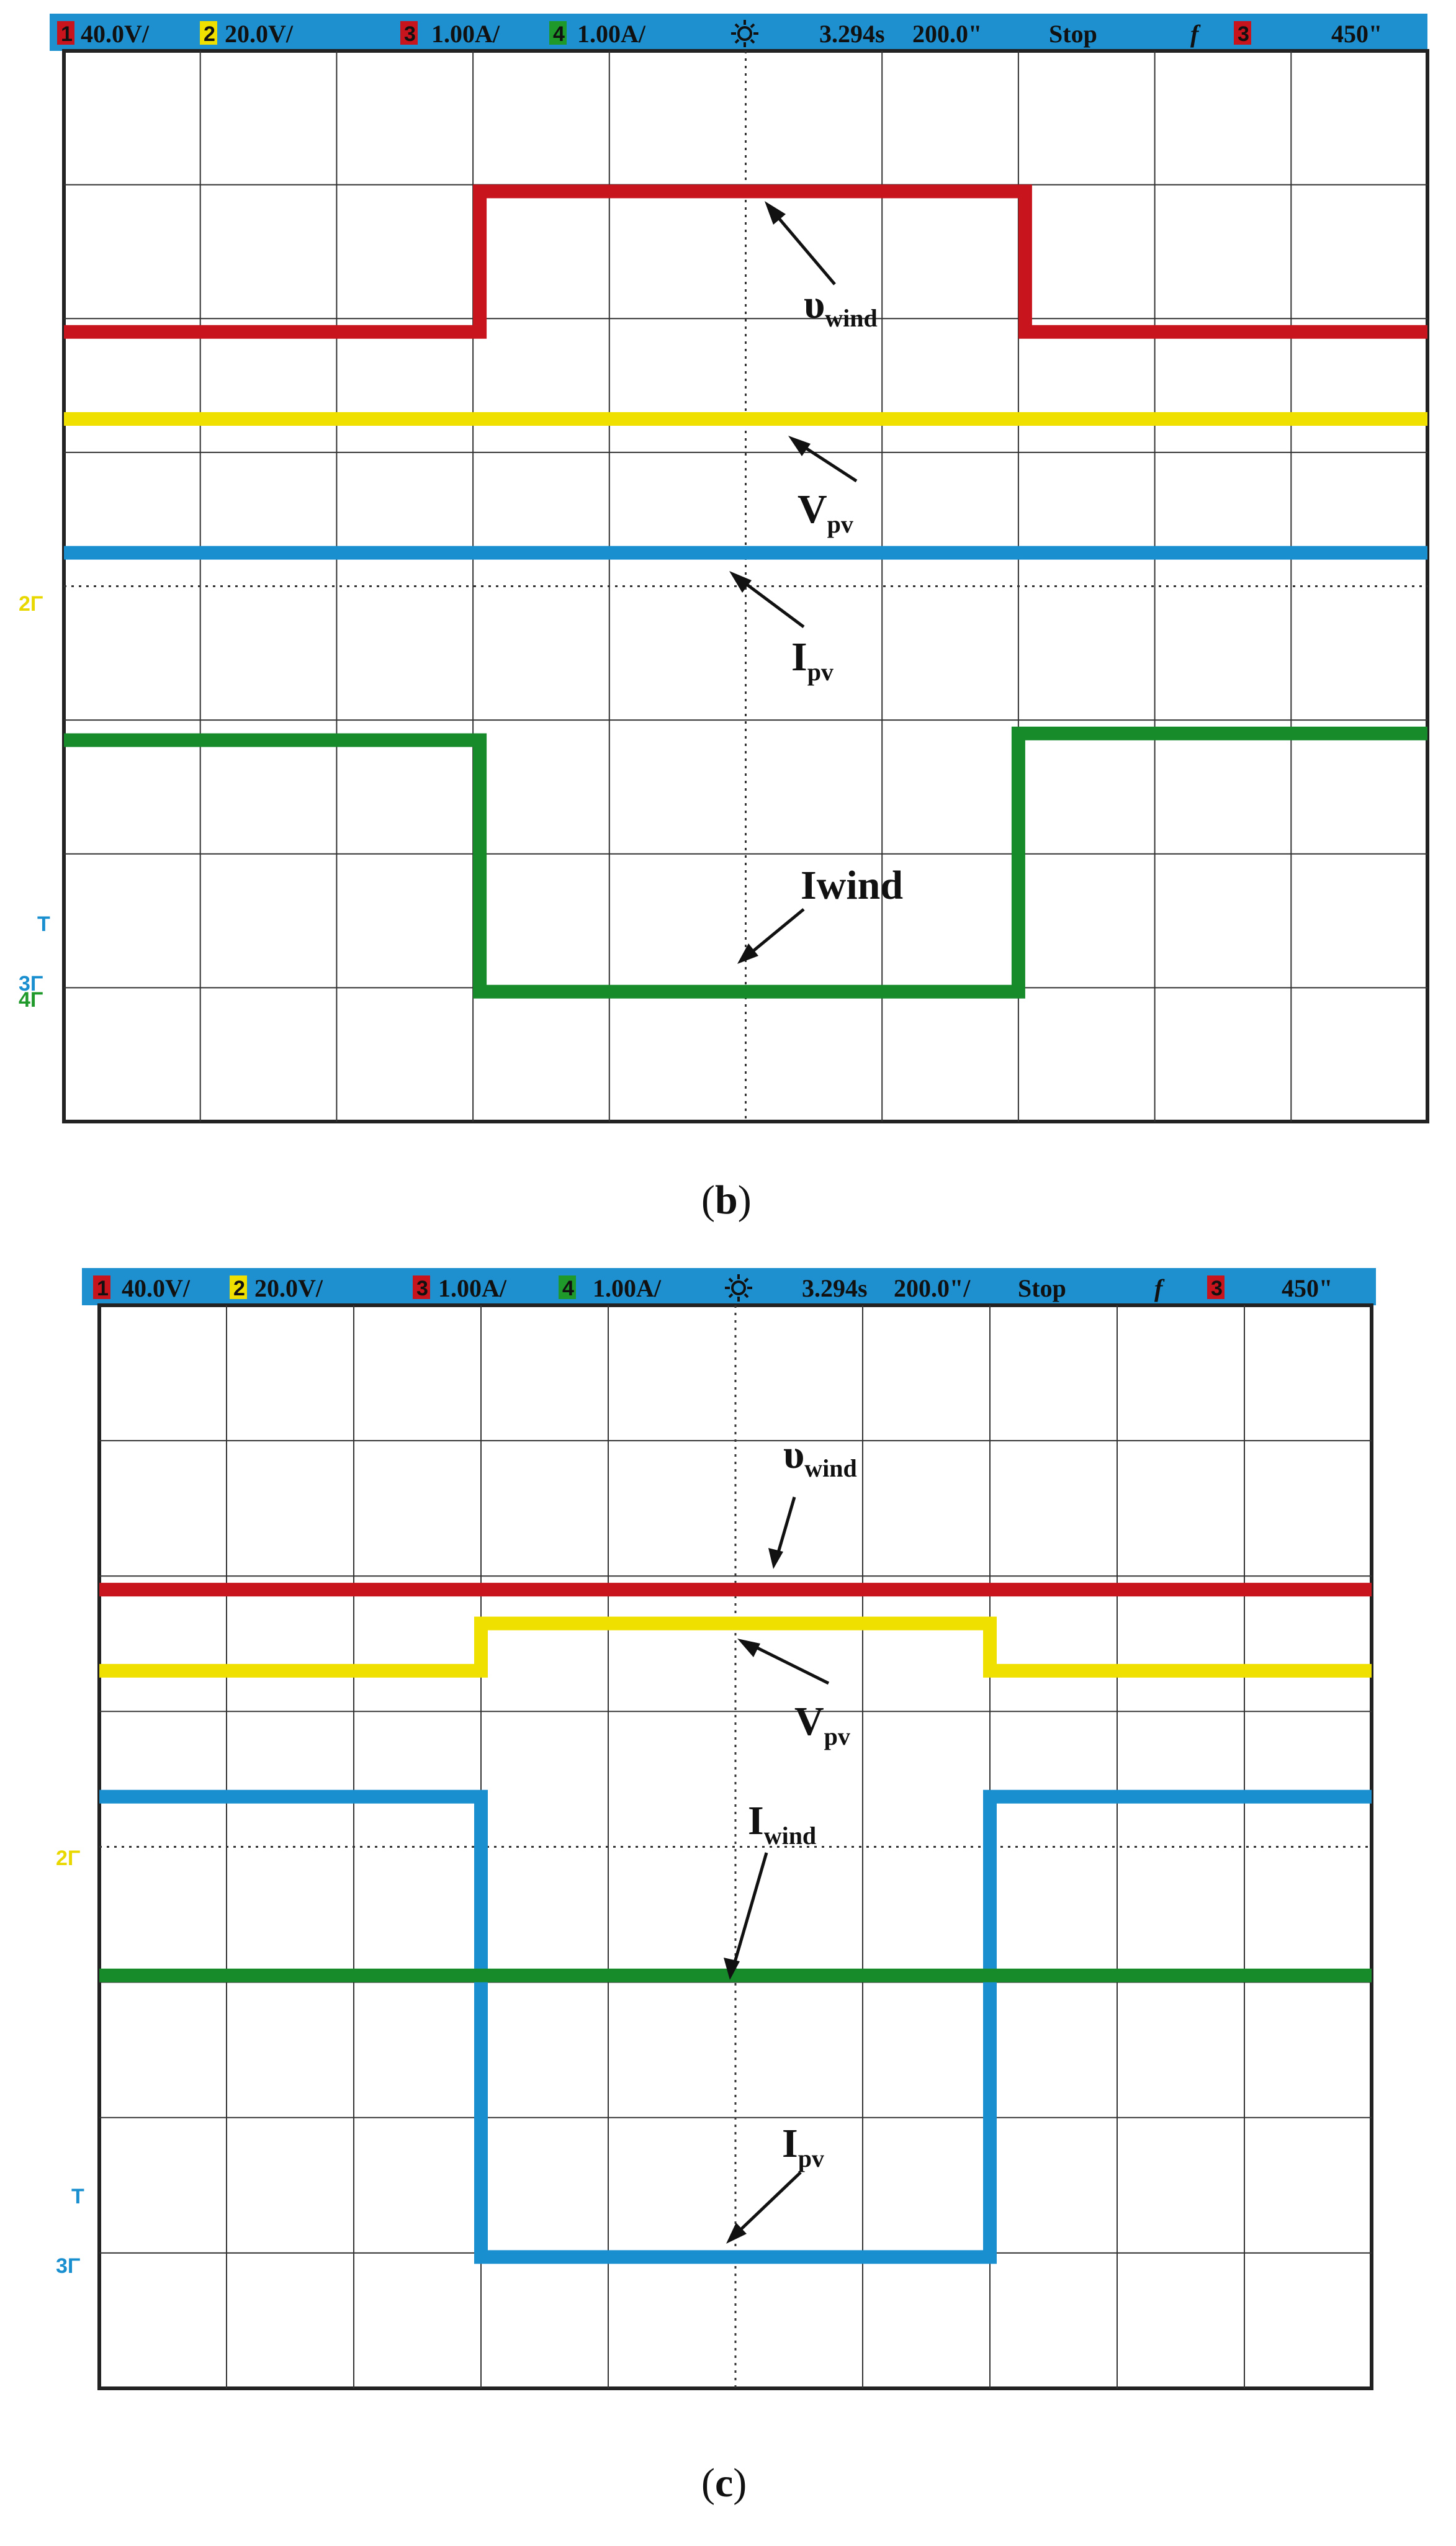 The width and height of the screenshot is (1456, 2546). I want to click on timebase: 200.0", so click(947, 34).